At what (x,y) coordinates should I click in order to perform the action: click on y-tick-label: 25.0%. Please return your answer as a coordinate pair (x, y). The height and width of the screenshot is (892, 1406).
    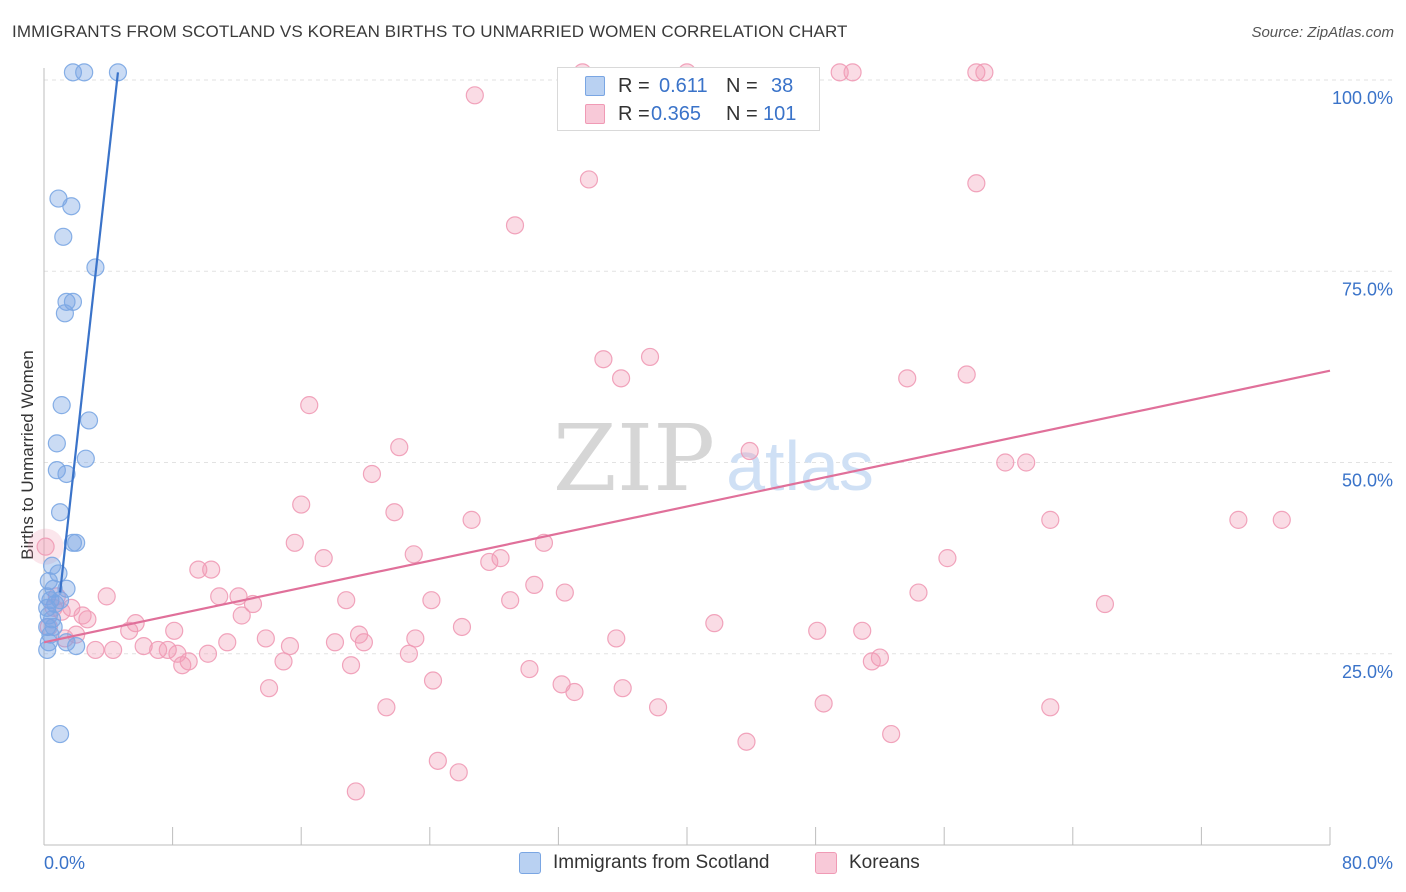
    Looking at the image, I should click on (1367, 672).